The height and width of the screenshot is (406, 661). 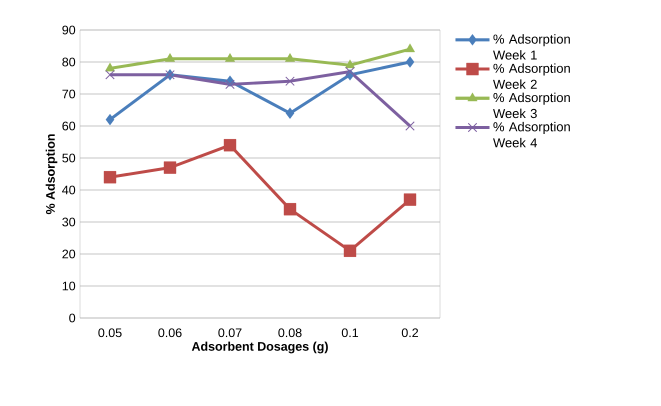 I want to click on y-axis-title: % Adsorption, so click(x=52, y=174).